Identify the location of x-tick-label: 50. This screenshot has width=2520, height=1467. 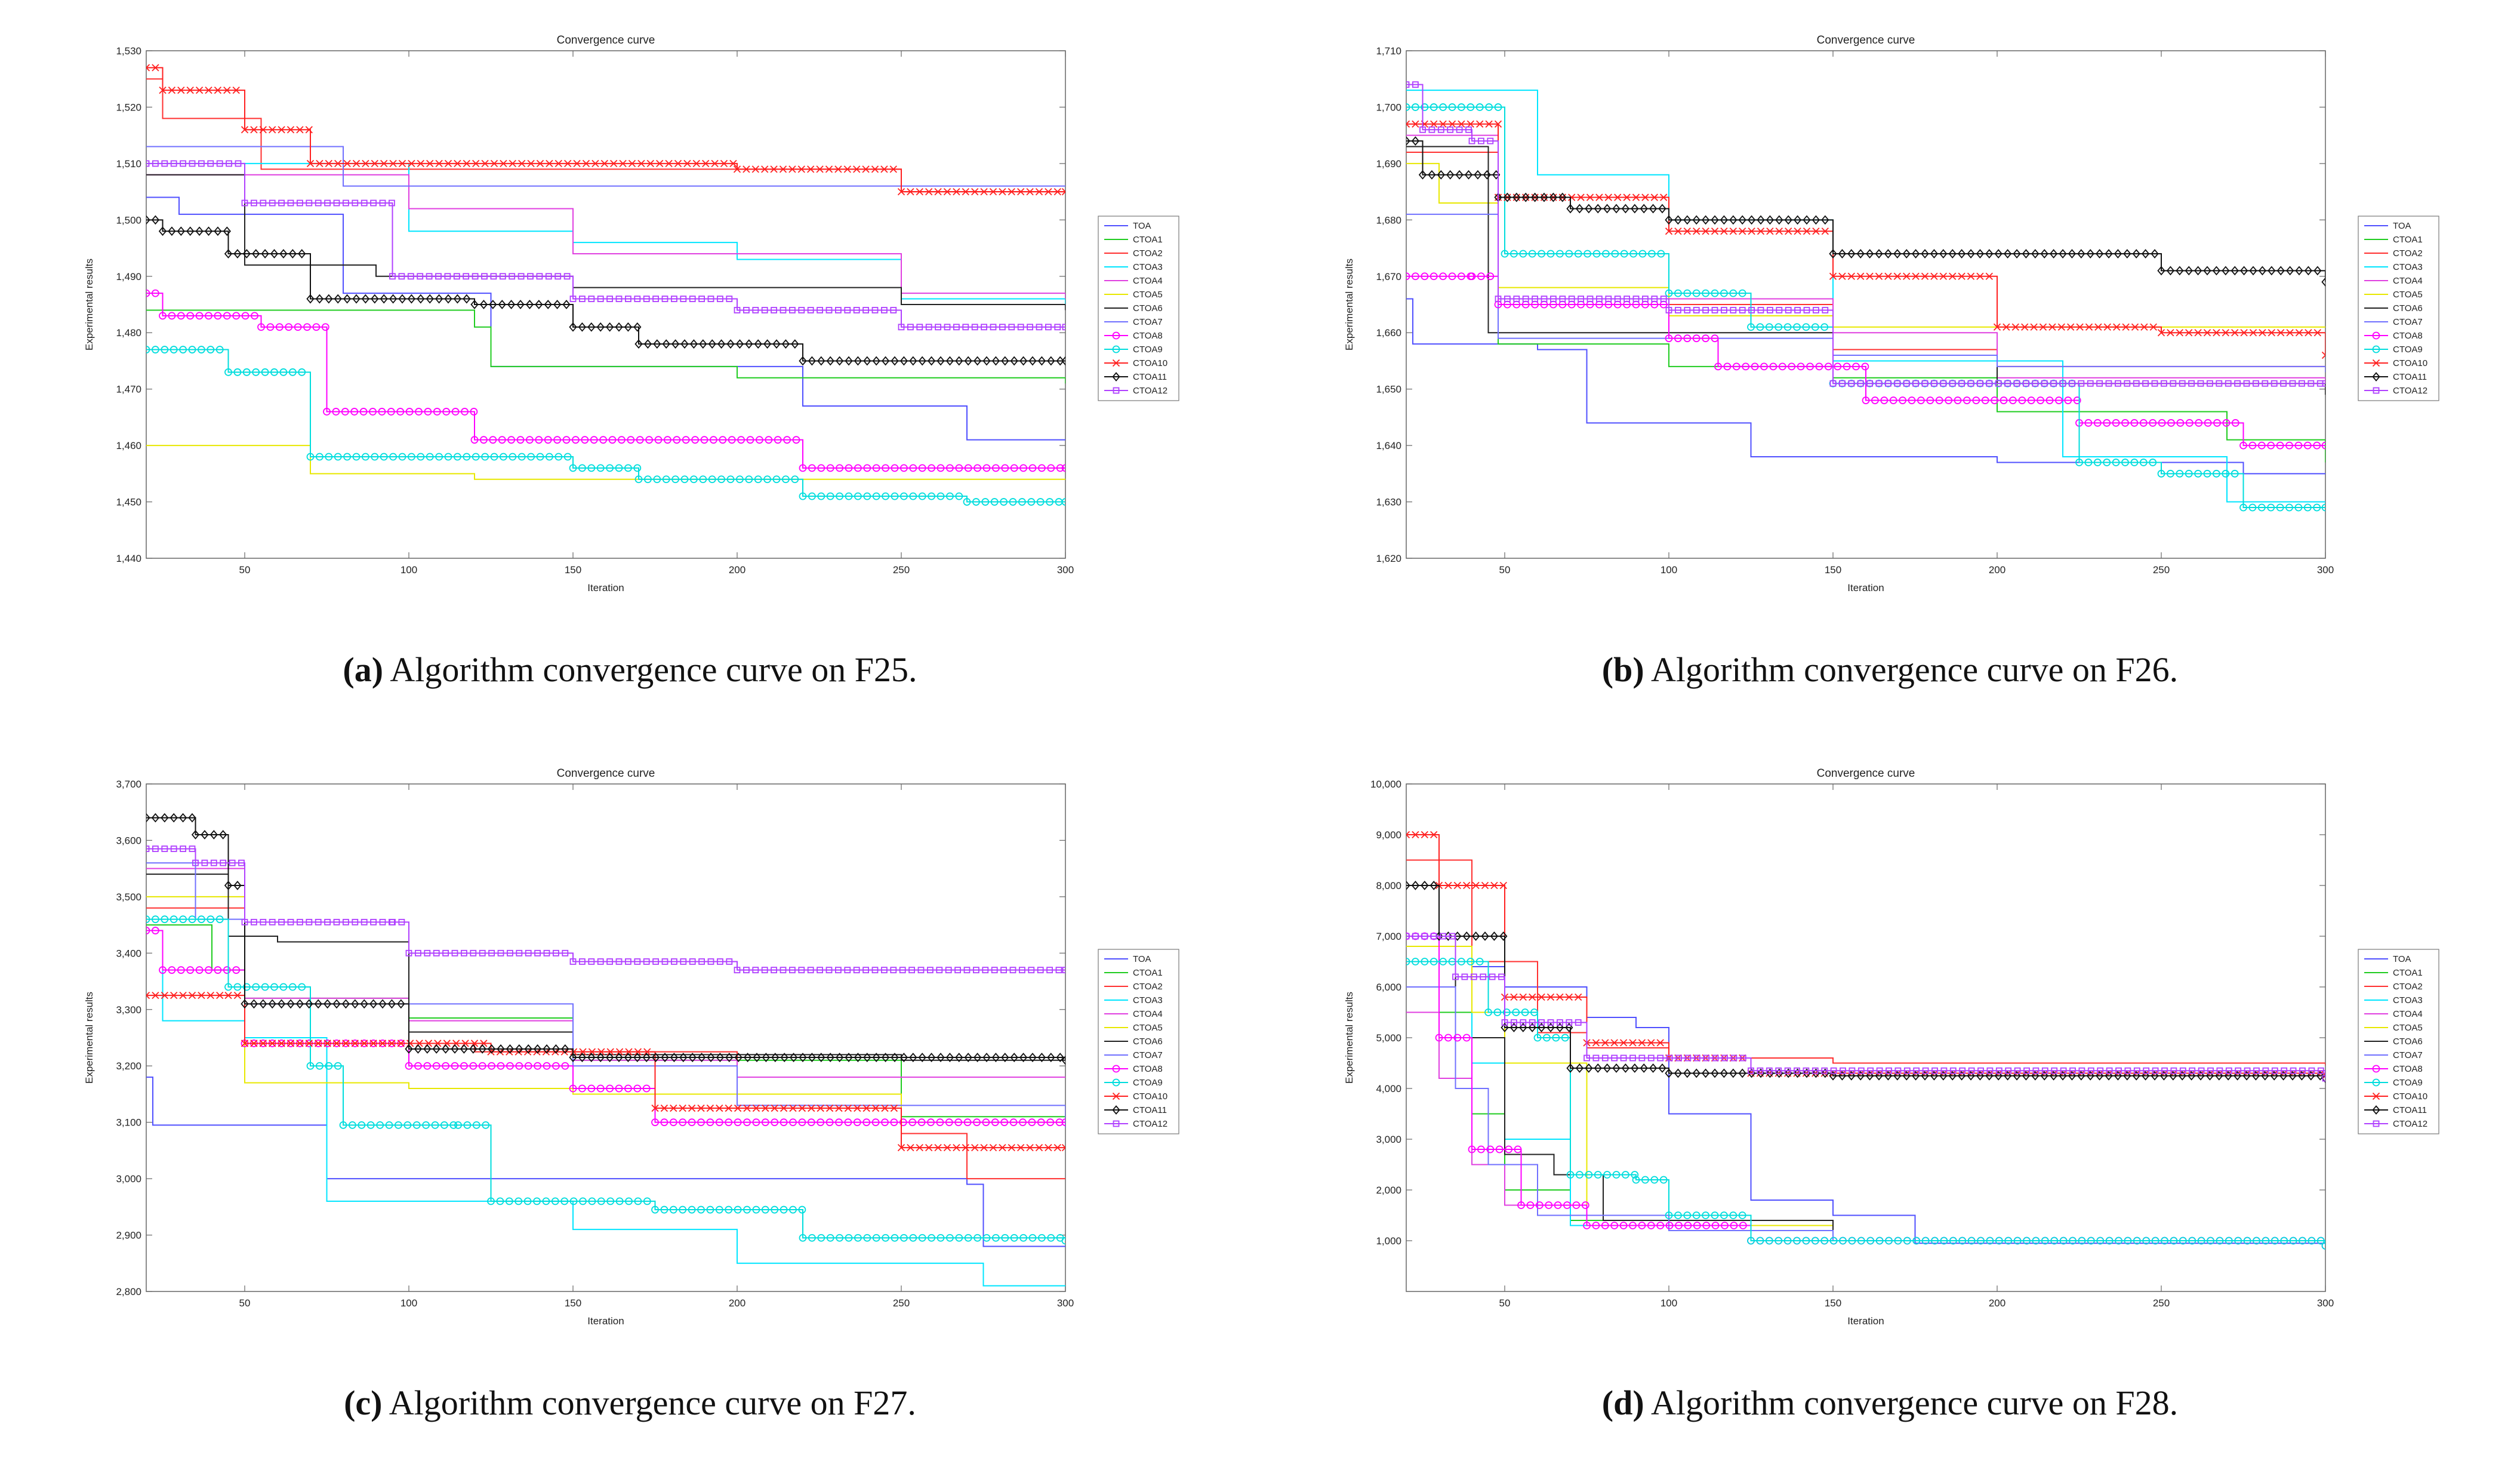
(245, 570).